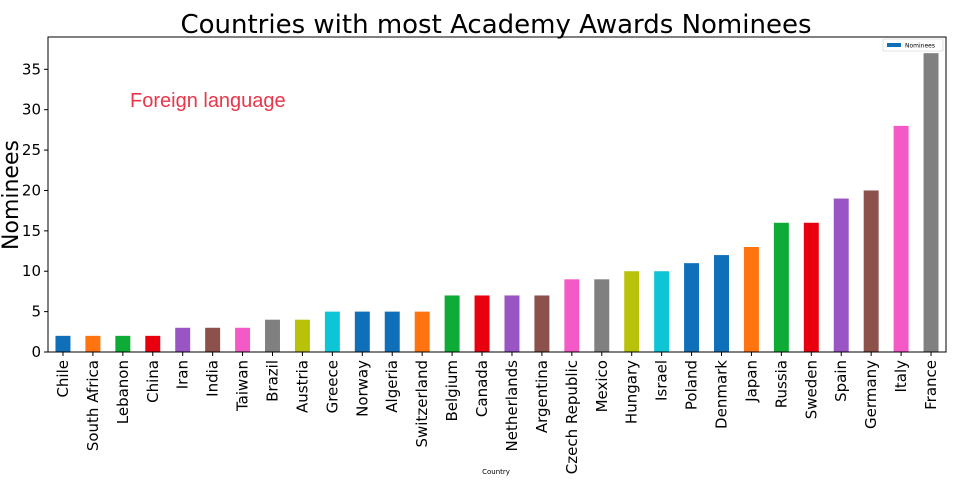 This screenshot has height=482, width=980. Describe the element at coordinates (496, 472) in the screenshot. I see `x-axis-label: Country` at that location.